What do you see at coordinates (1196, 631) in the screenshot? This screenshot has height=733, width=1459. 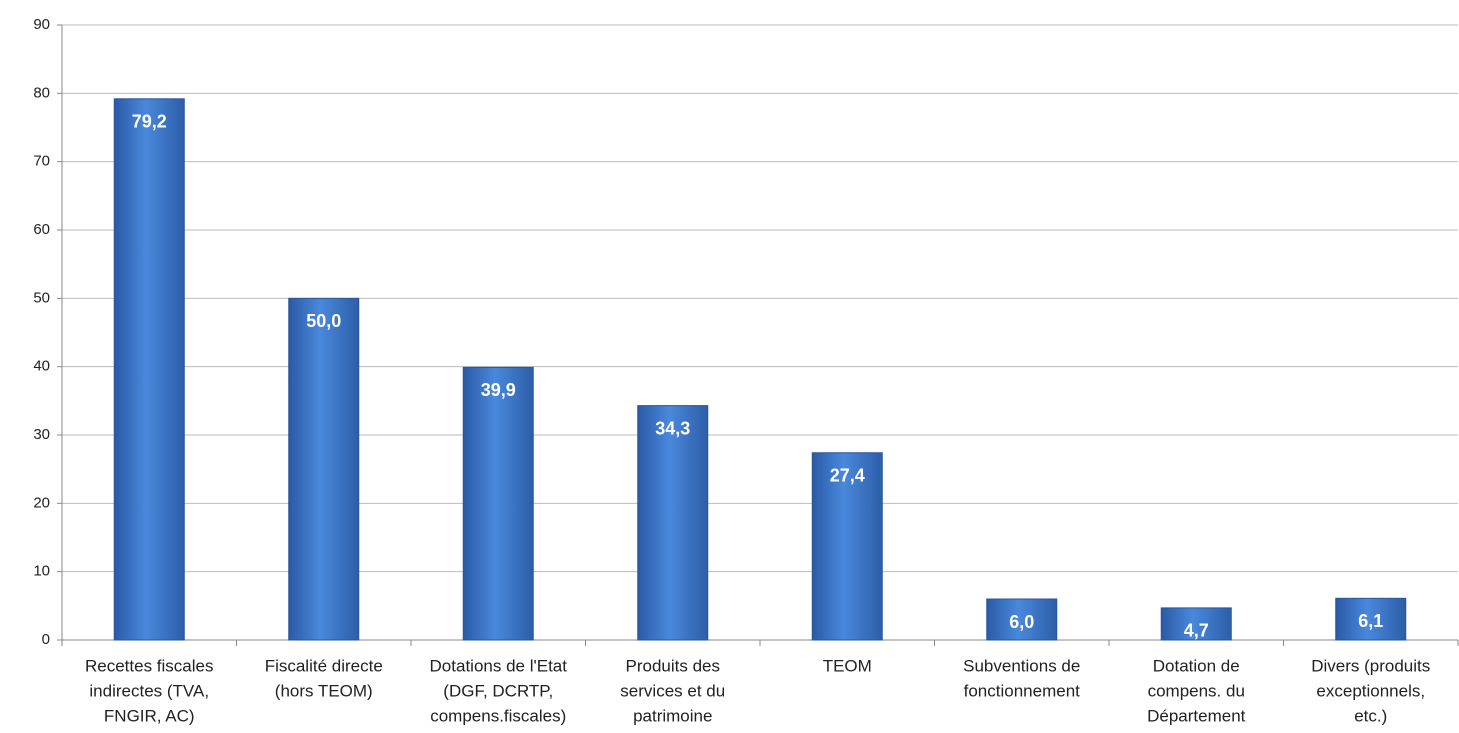 I see `value-label: 4,7` at bounding box center [1196, 631].